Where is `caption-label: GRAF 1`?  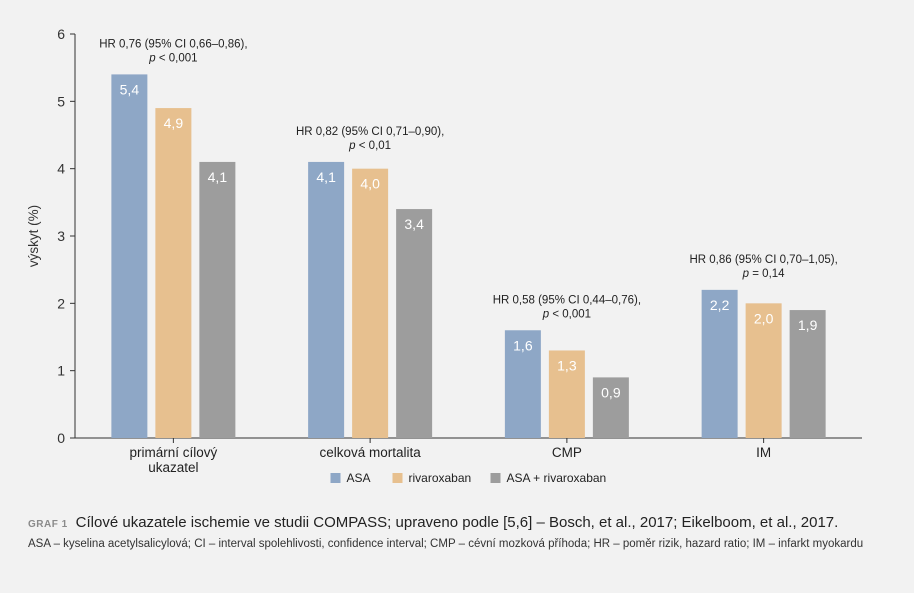 caption-label: GRAF 1 is located at coordinates (48, 524).